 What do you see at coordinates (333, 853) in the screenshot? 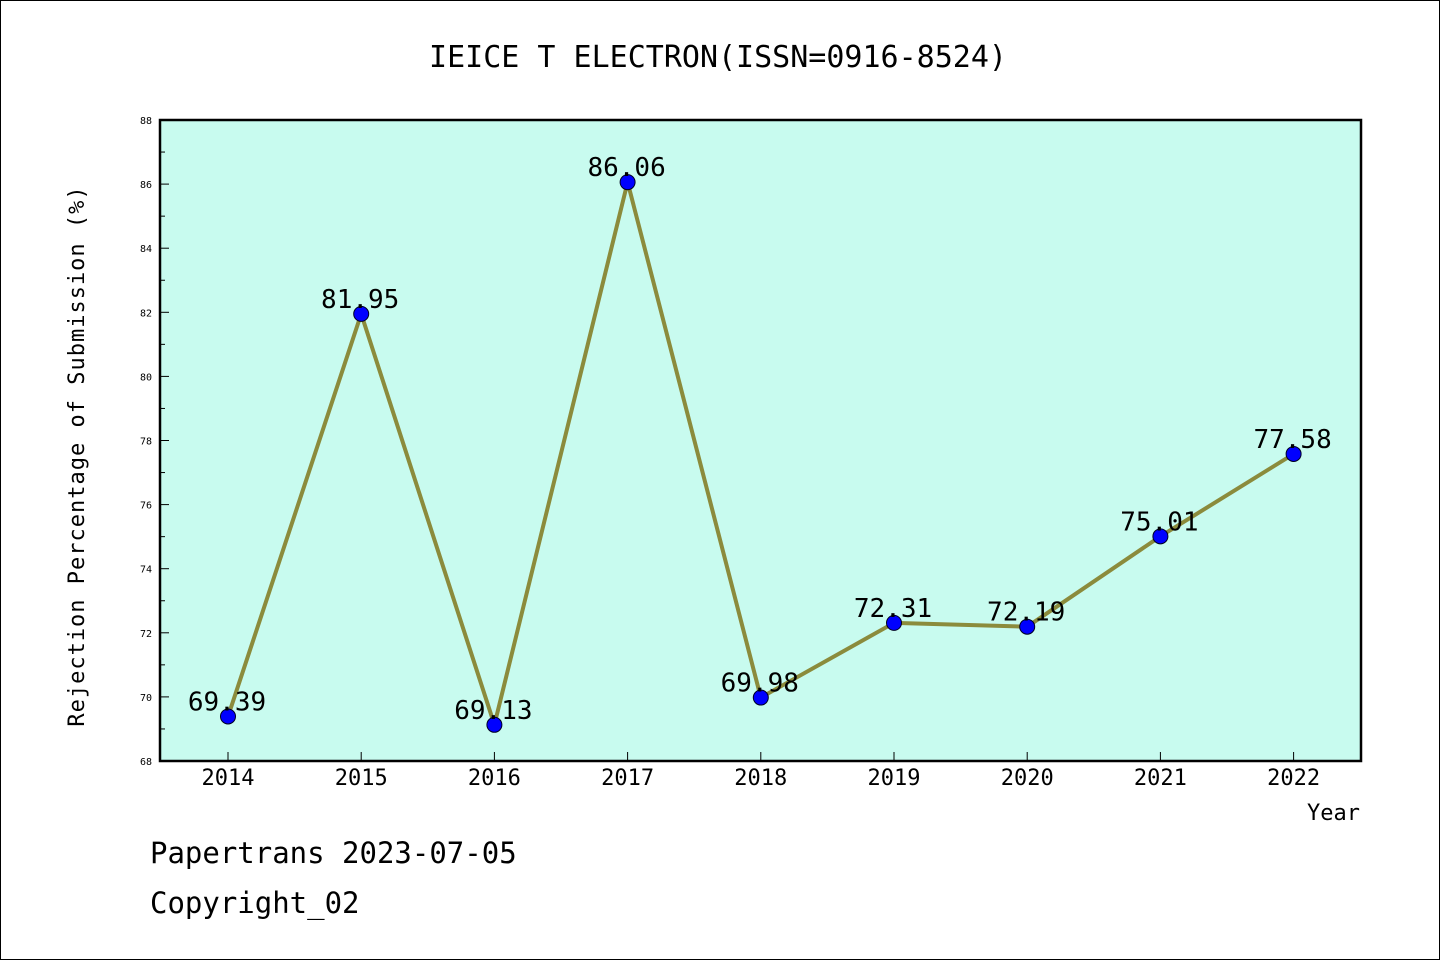
I see `footer-source: Papertrans 2023-07-05` at bounding box center [333, 853].